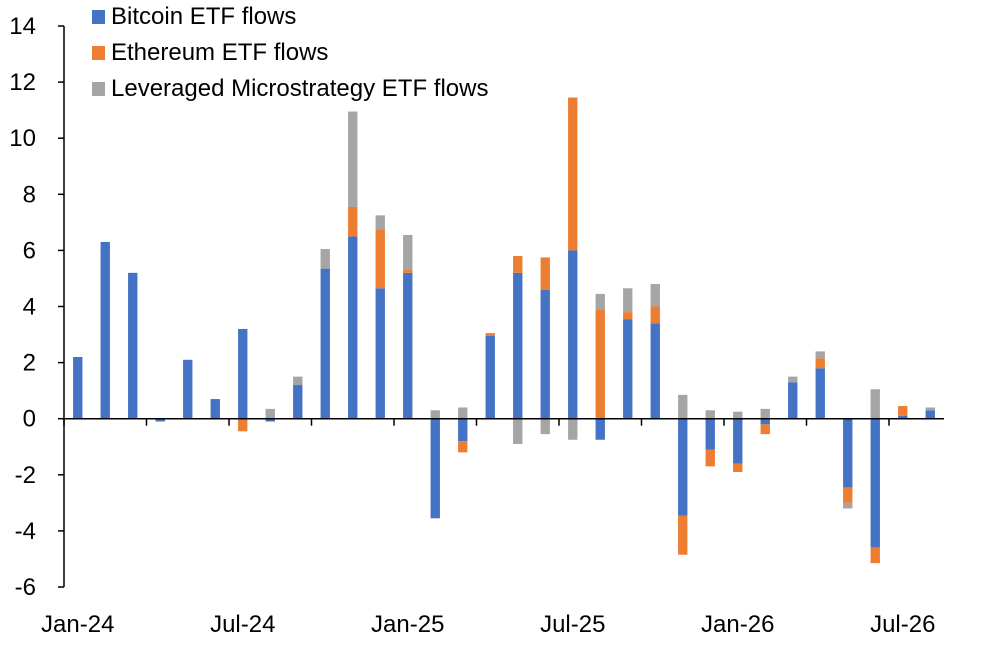 The height and width of the screenshot is (647, 1000). Describe the element at coordinates (572, 624) in the screenshot. I see `x-tick-label: Jul-25` at that location.